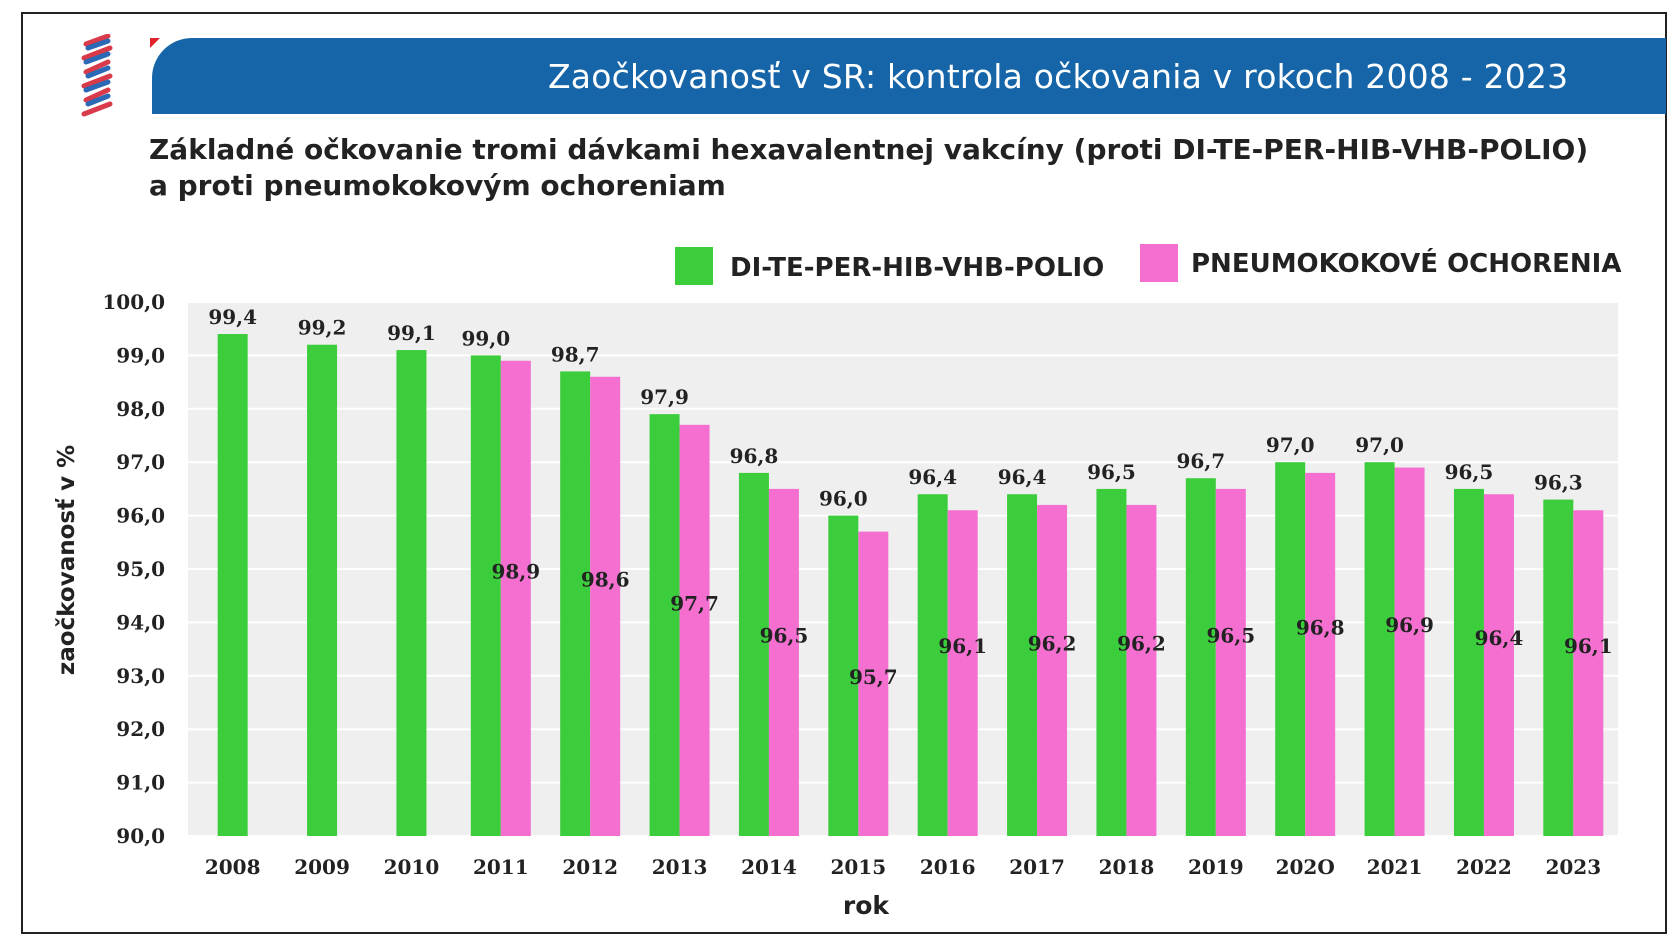 The height and width of the screenshot is (945, 1680). What do you see at coordinates (1499, 638) in the screenshot?
I see `data-label-pneumo: 96,4` at bounding box center [1499, 638].